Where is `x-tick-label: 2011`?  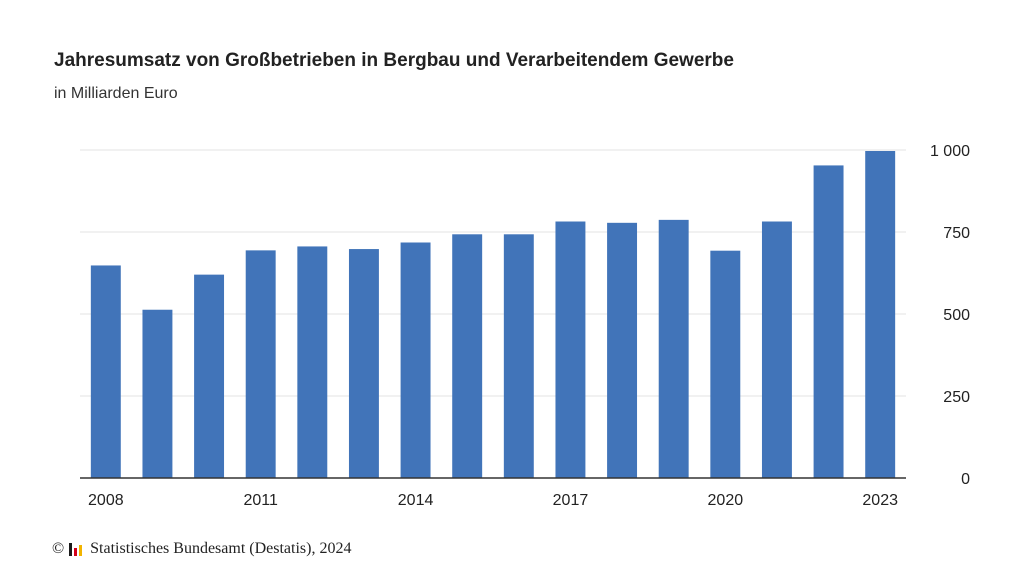
x-tick-label: 2011 is located at coordinates (260, 500).